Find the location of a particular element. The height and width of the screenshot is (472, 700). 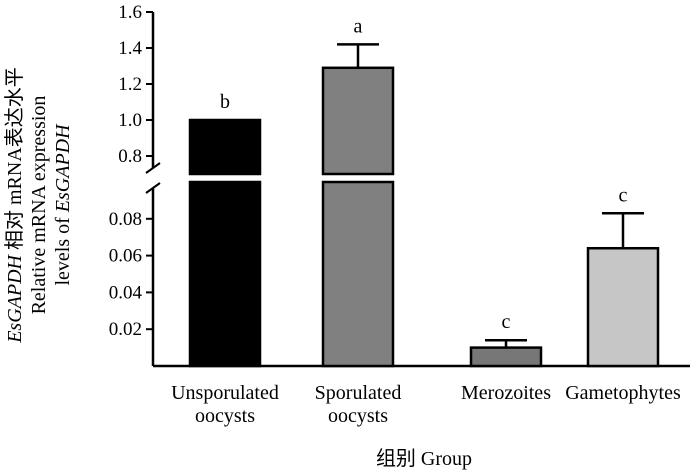

y-lower-tick-label: 0.08 is located at coordinates (125, 219).